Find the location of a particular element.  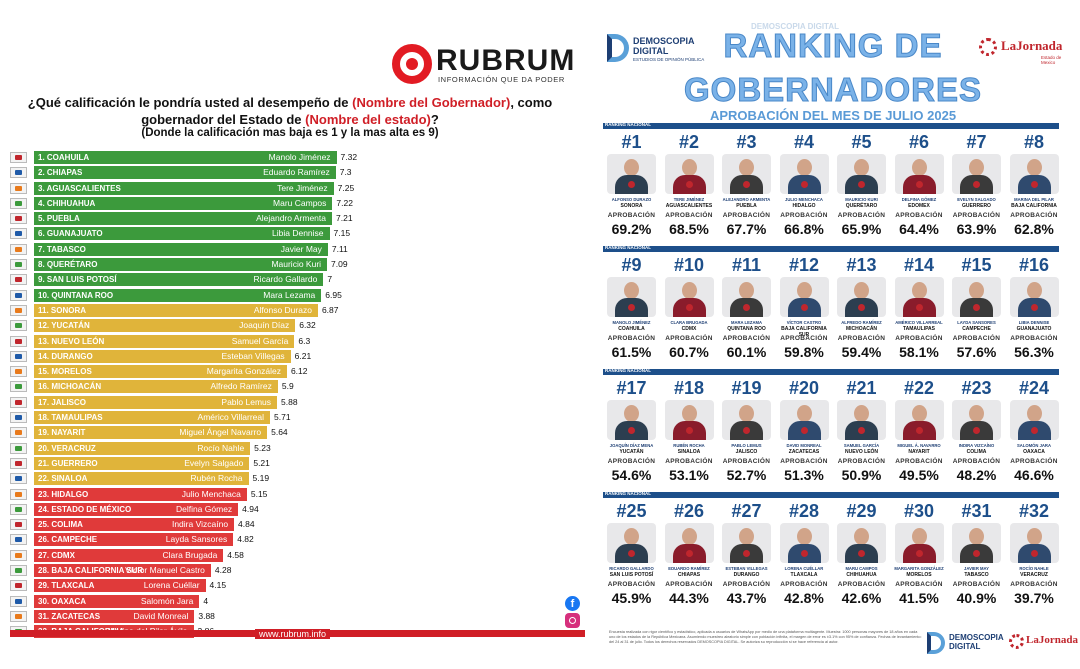

governor-card: #1 ALFONSO DURAZO SONORA APROBACIÓN 69.2% is located at coordinates (631, 190).